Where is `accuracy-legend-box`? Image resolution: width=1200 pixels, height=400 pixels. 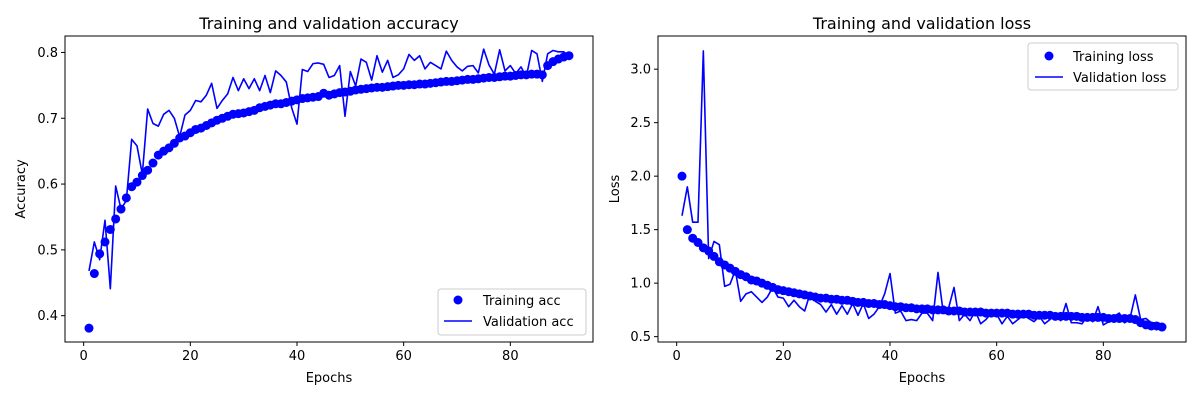
accuracy-legend-box is located at coordinates (512, 312).